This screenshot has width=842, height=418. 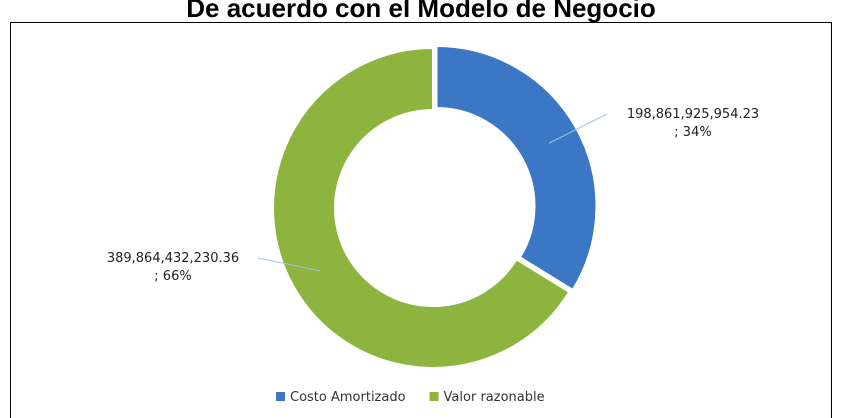 What do you see at coordinates (516, 168) in the screenshot?
I see `donut-slice` at bounding box center [516, 168].